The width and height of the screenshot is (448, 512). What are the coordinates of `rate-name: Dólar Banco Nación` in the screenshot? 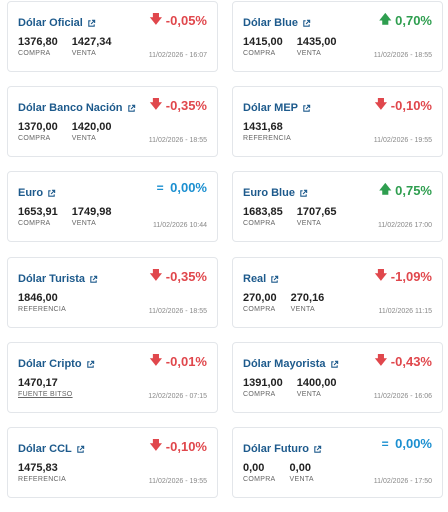 It's located at (70, 108).